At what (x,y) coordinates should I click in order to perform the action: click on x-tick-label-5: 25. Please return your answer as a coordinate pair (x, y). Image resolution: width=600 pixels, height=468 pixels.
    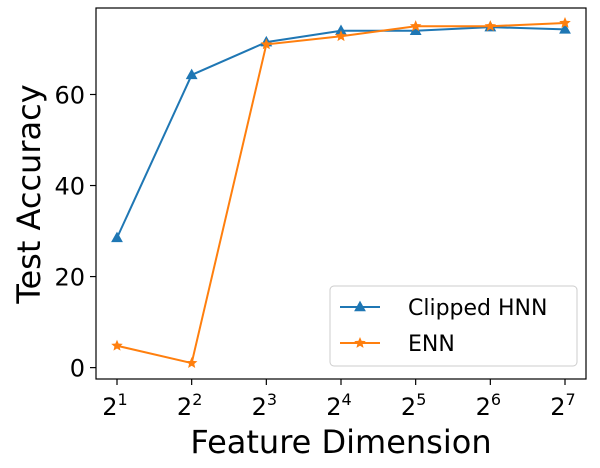
    Looking at the image, I should click on (413, 405).